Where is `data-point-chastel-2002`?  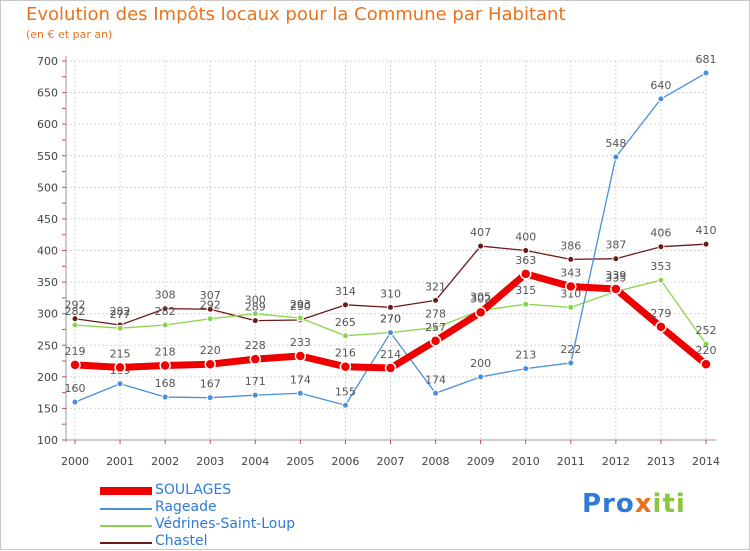
data-point-chastel-2002 is located at coordinates (165, 309).